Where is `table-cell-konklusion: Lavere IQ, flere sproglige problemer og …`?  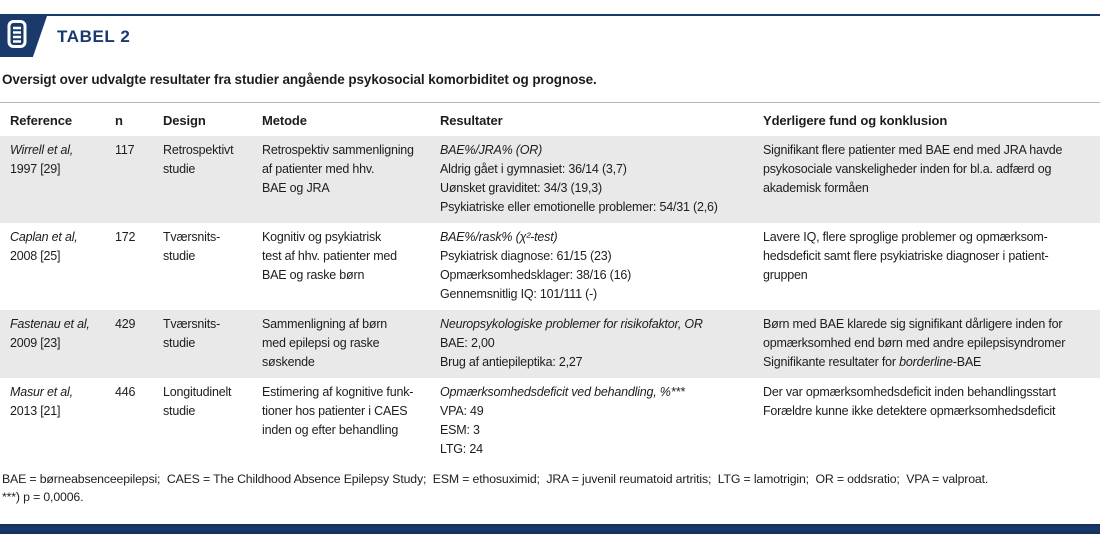 table-cell-konklusion: Lavere IQ, flere sproglige problemer og … is located at coordinates (906, 256).